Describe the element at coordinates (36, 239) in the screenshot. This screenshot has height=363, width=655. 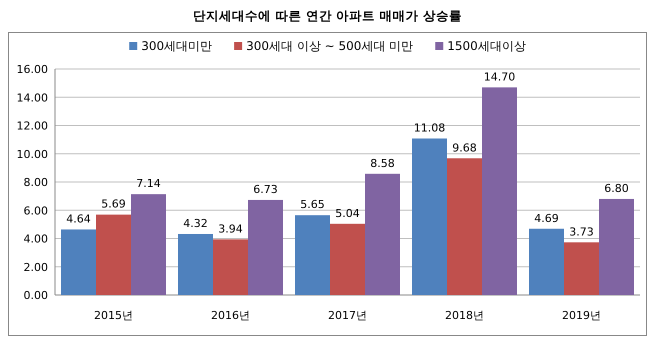
I see `y-tick-label: 4.00` at that location.